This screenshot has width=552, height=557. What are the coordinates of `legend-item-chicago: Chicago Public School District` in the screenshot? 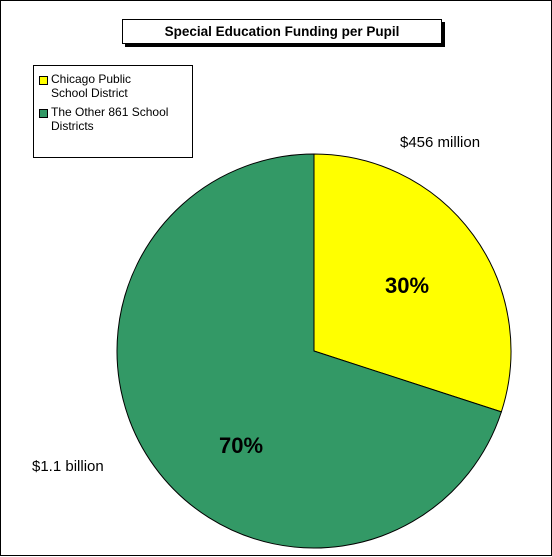 It's located at (115, 86).